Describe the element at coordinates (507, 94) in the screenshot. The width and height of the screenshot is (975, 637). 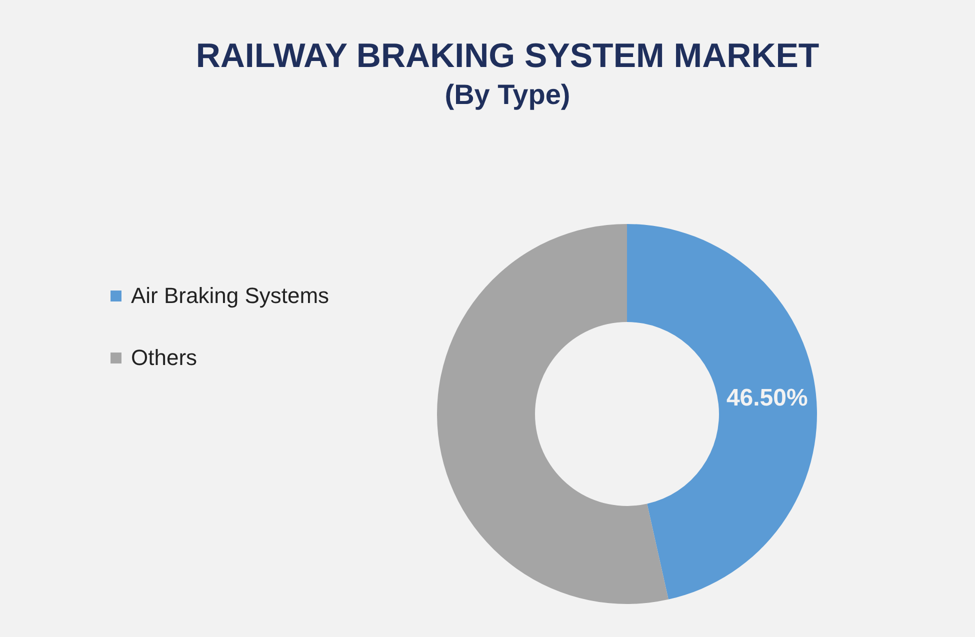
I see `chart-subtitle: (By Type)` at that location.